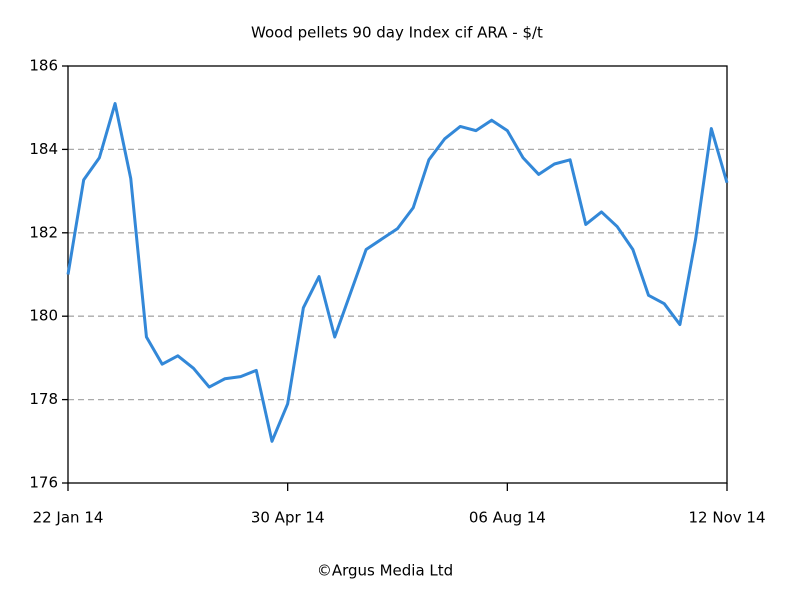  Describe the element at coordinates (43, 232) in the screenshot. I see `y-tick-label: 182` at that location.